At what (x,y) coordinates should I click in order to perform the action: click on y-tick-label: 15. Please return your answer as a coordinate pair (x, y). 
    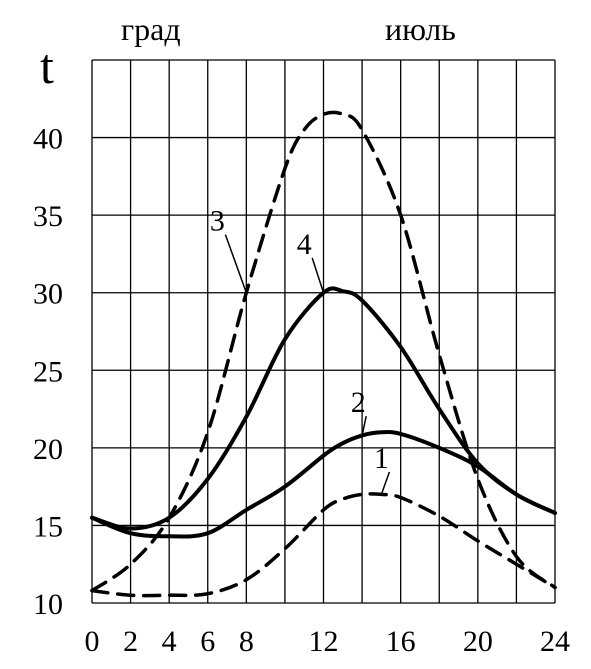
    Looking at the image, I should click on (48, 526).